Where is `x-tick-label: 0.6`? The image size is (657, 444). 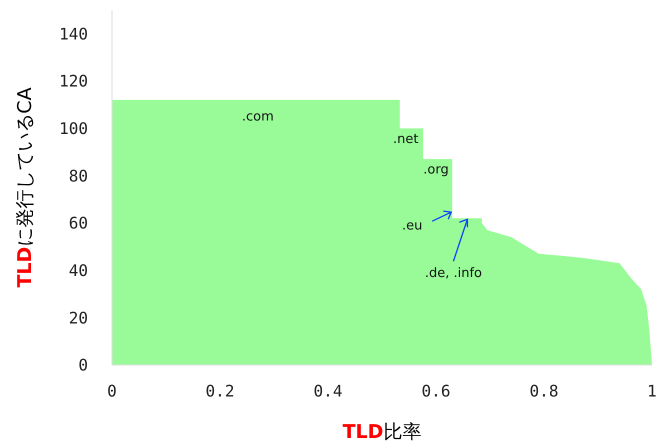
x-tick-label: 0.6 is located at coordinates (436, 390).